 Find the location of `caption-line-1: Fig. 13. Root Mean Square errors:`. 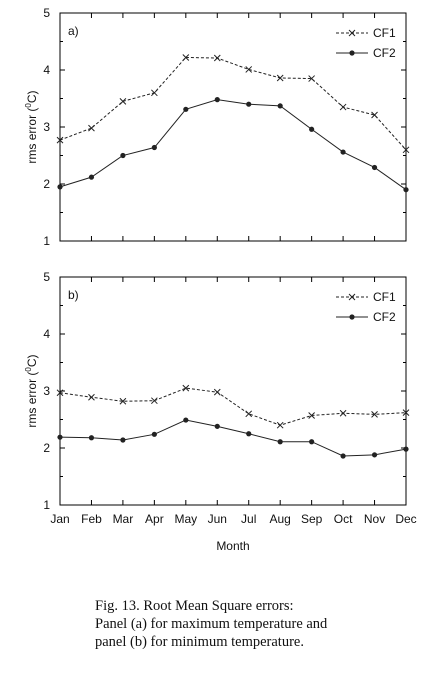

caption-line-1: Fig. 13. Root Mean Square errors: is located at coordinates (194, 606).